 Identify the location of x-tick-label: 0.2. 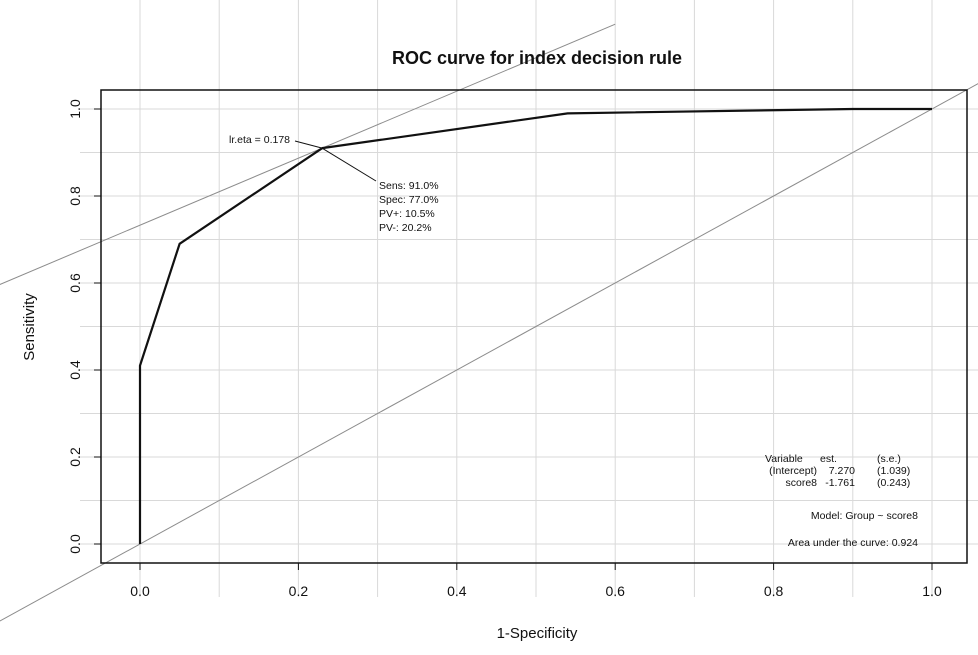
(299, 591).